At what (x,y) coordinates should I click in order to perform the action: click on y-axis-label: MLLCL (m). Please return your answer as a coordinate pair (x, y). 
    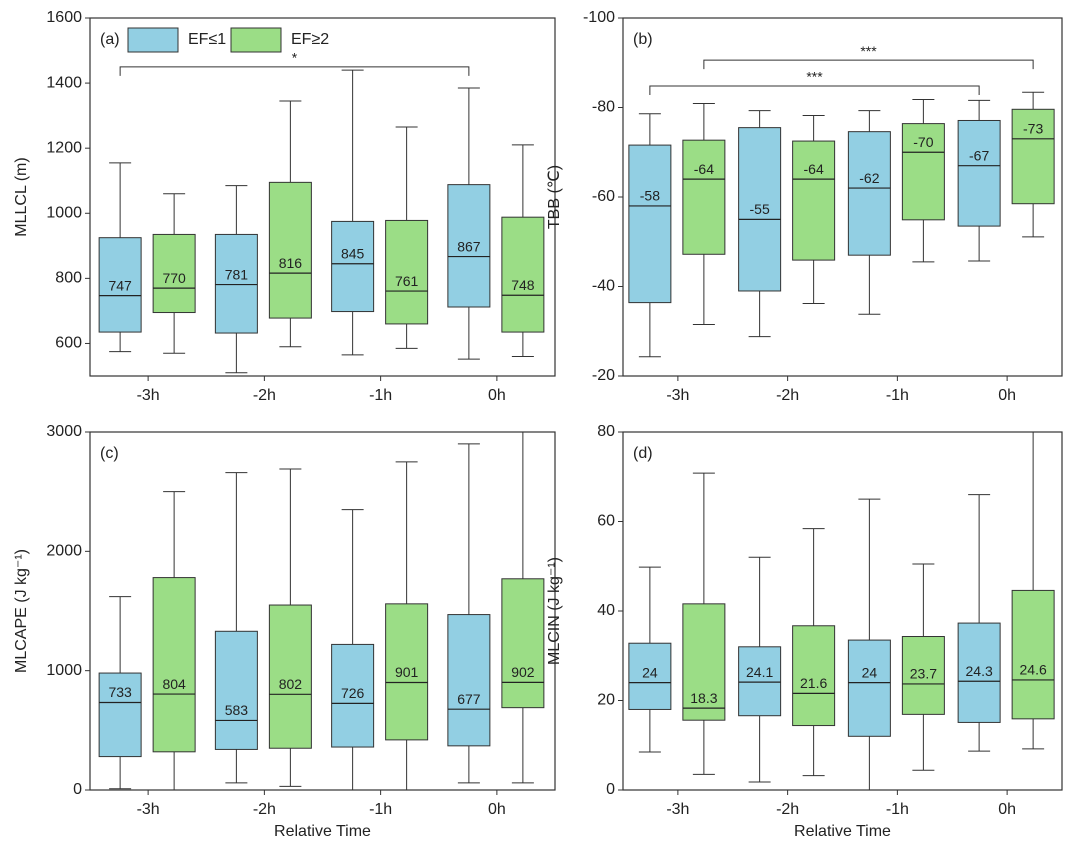
    Looking at the image, I should click on (21, 196).